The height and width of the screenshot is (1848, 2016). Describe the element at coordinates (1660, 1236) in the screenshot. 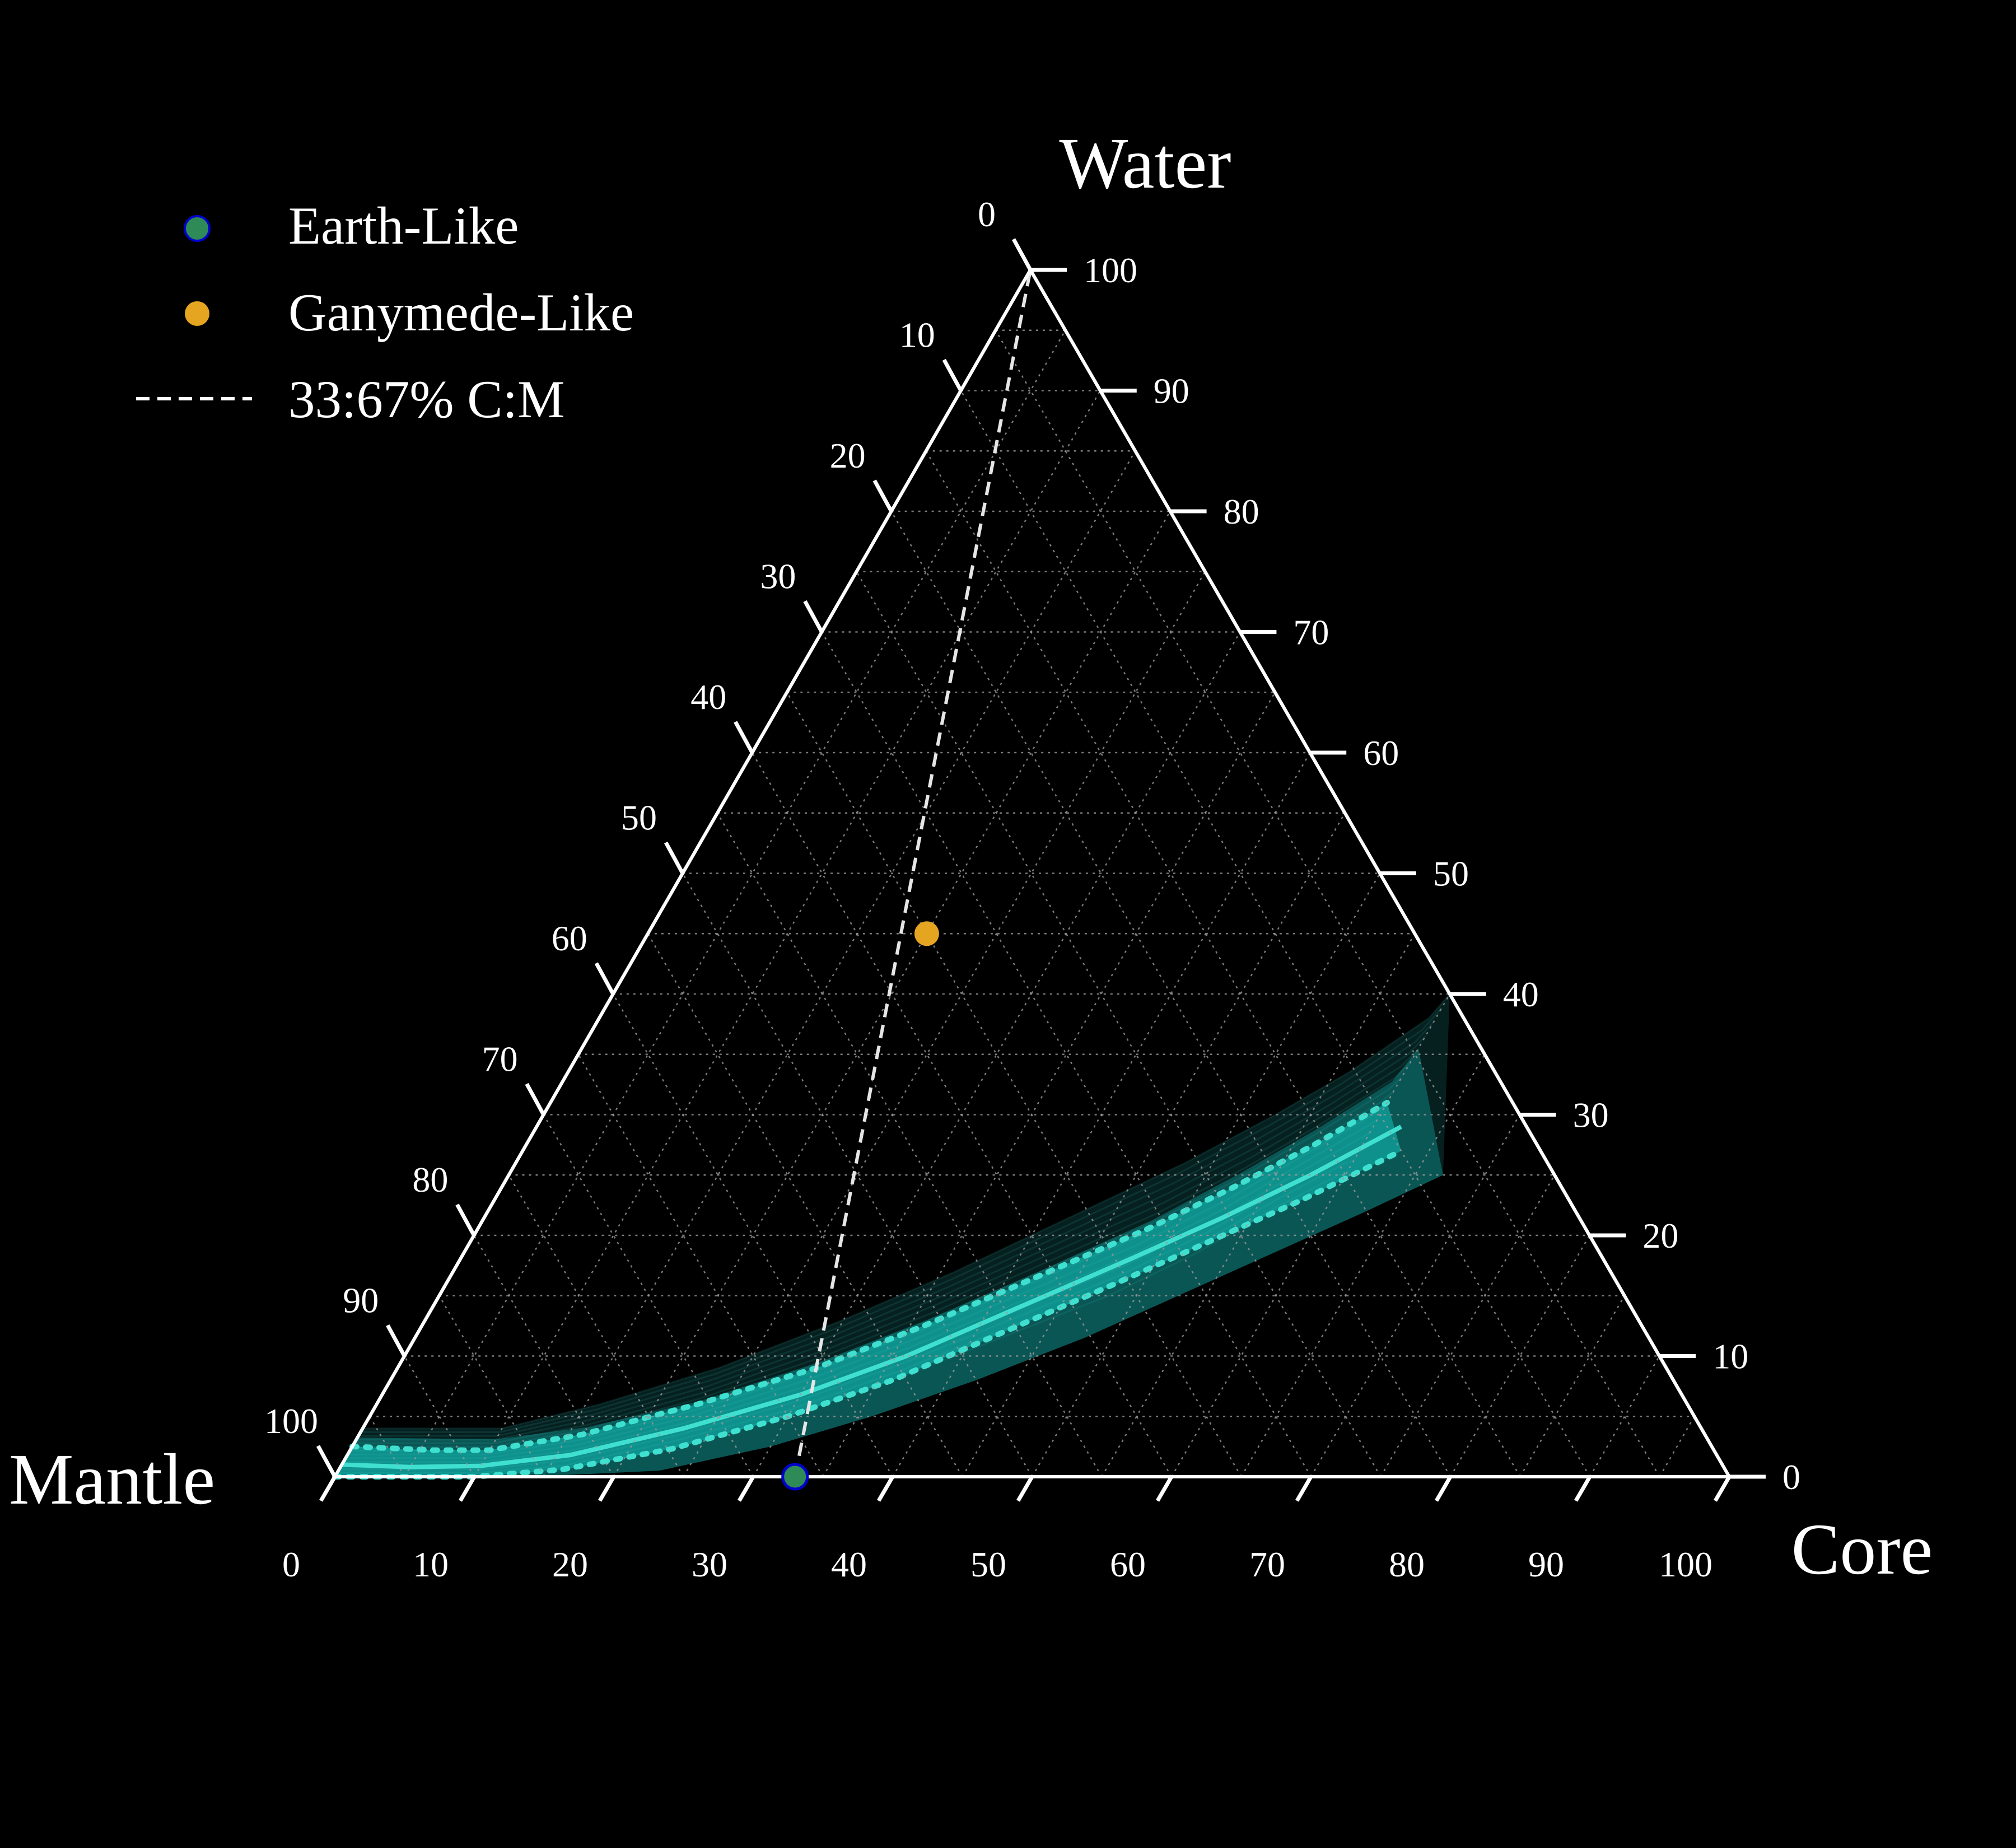

I see `tick-label-water: 20` at that location.